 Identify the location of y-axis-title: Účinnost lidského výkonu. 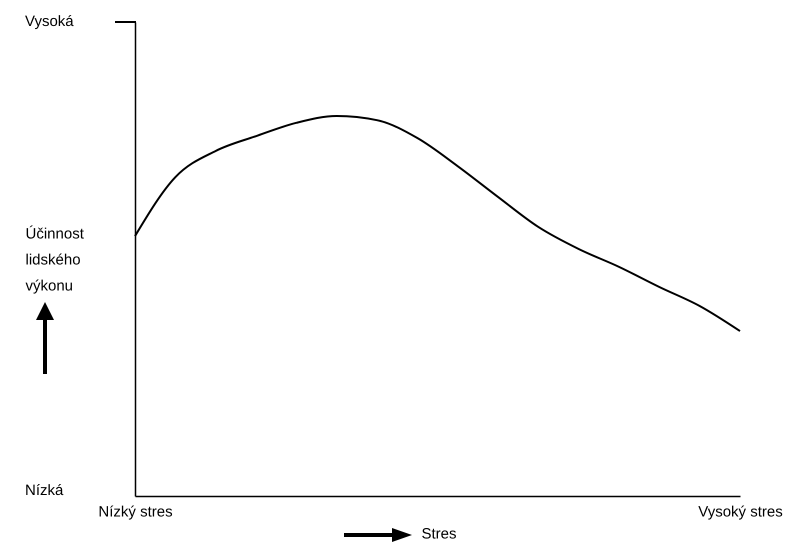
(55, 259).